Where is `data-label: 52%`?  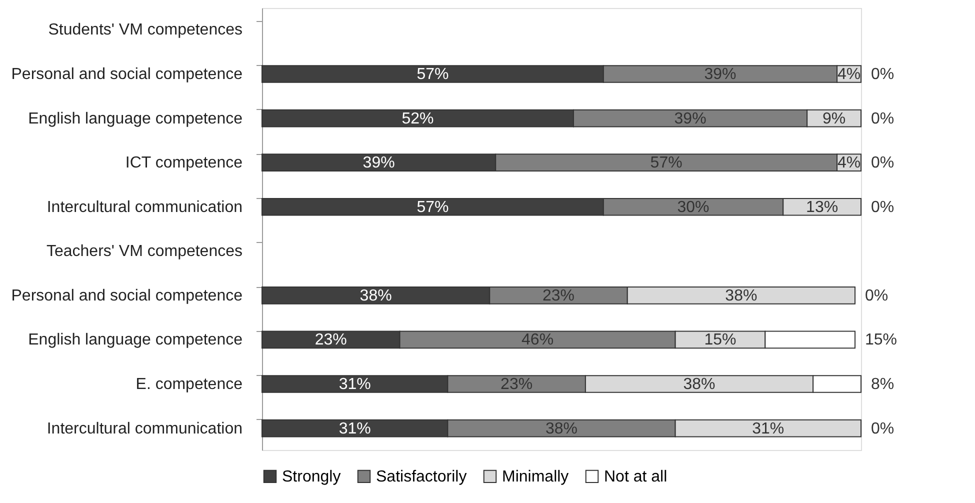
data-label: 52% is located at coordinates (418, 119).